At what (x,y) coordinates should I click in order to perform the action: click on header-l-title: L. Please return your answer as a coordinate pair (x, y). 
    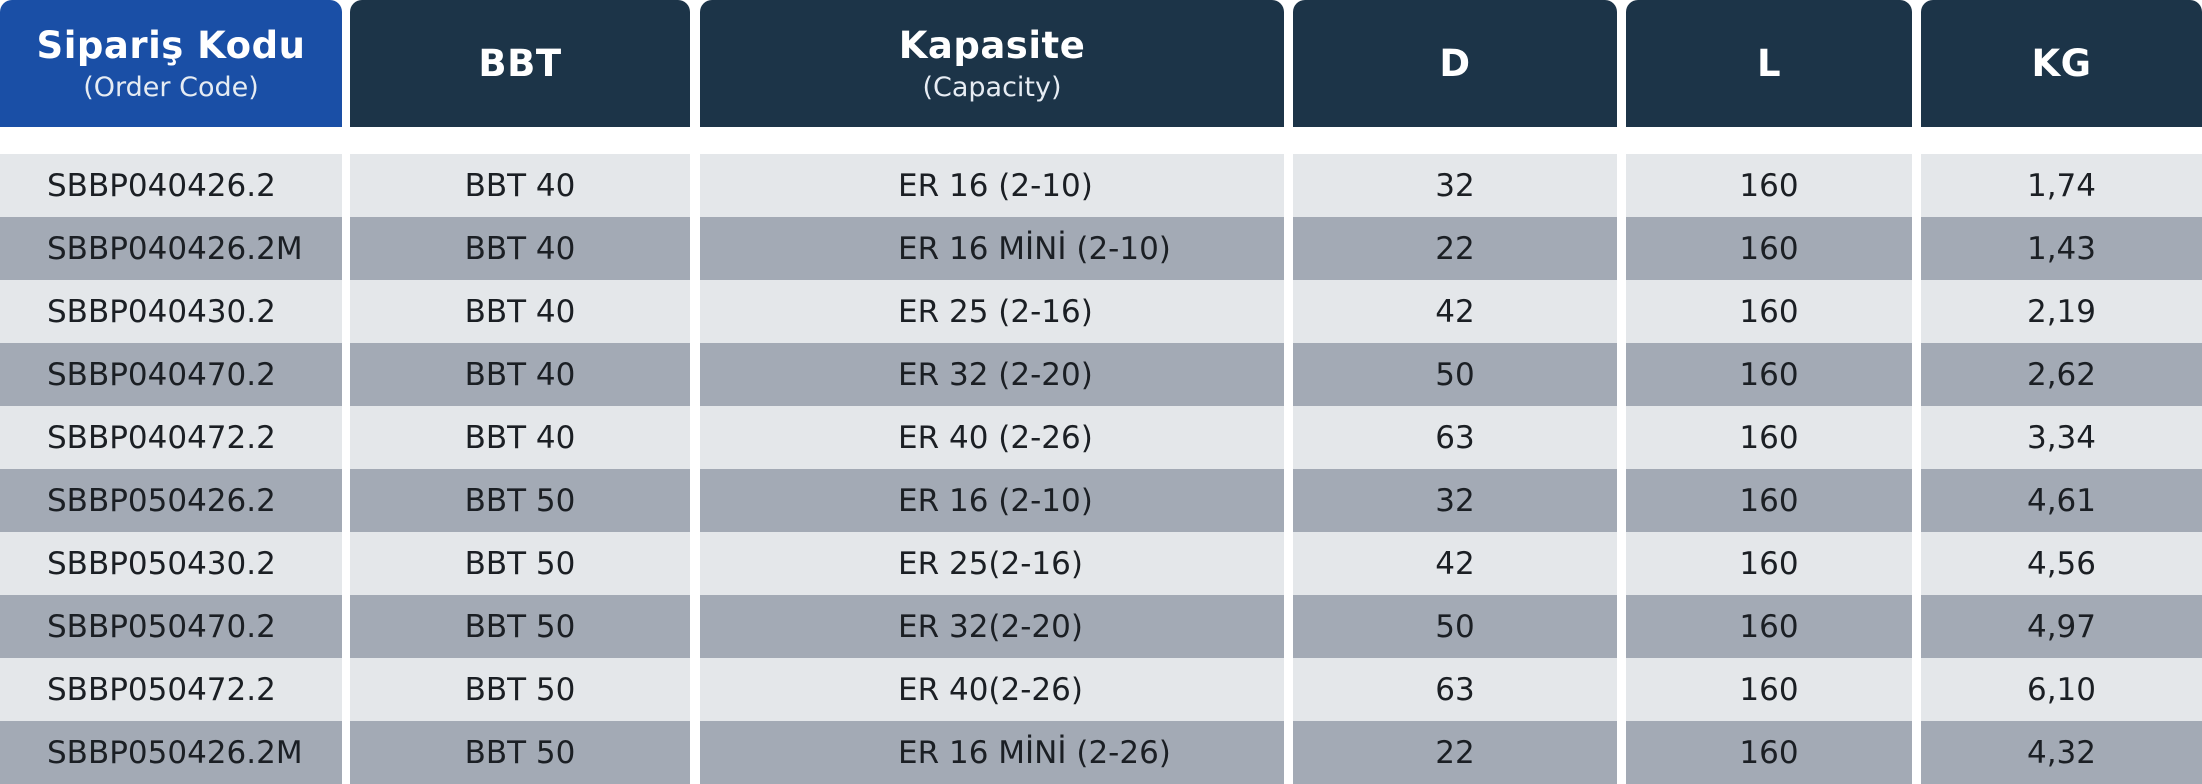
    Looking at the image, I should click on (1769, 63).